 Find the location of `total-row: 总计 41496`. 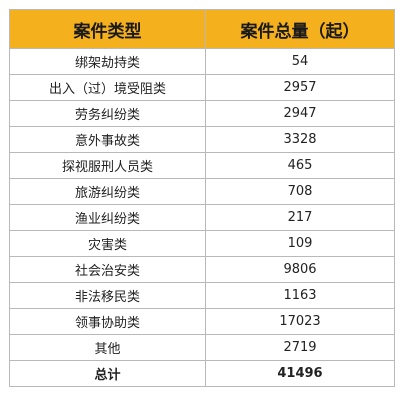

total-row: 总计 41496 is located at coordinates (202, 373).